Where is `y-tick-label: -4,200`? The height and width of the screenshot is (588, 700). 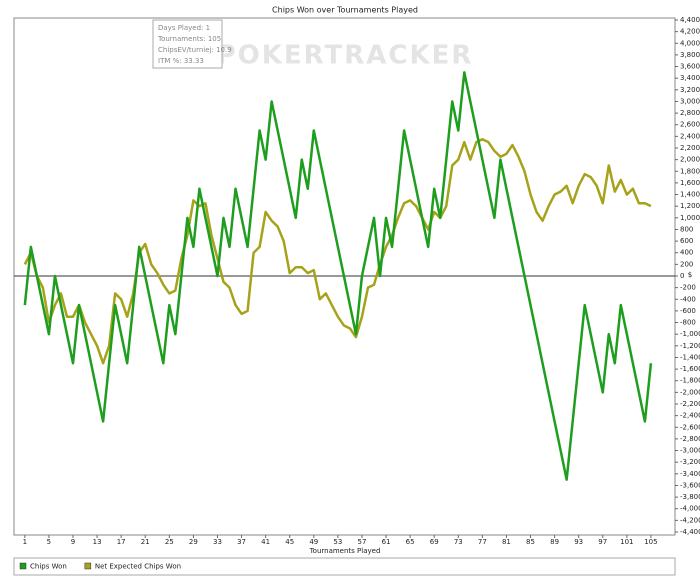 y-tick-label: -4,200 is located at coordinates (690, 520).